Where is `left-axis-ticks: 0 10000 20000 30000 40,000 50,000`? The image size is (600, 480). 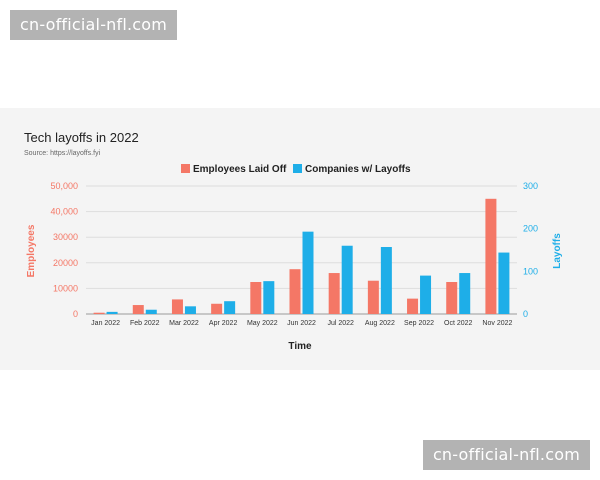 left-axis-ticks: 0 10000 20000 30000 40,000 50,000 is located at coordinates (64, 250).